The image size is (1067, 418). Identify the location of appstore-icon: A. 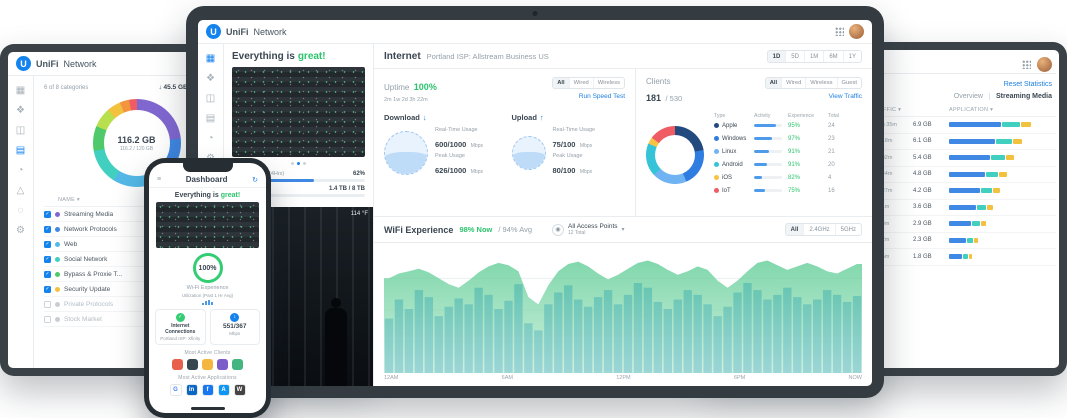
(223, 390).